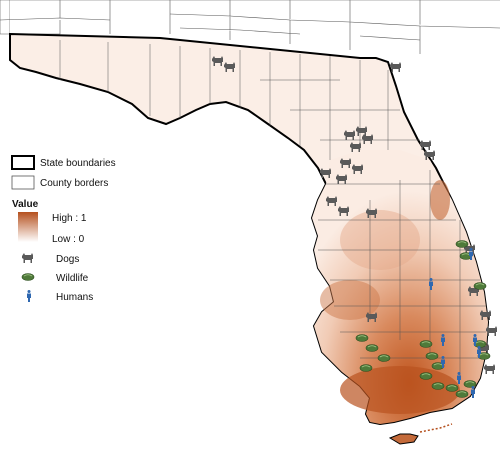 The height and width of the screenshot is (454, 500). Describe the element at coordinates (67, 259) in the screenshot. I see `legend-dogs: Dogs` at that location.